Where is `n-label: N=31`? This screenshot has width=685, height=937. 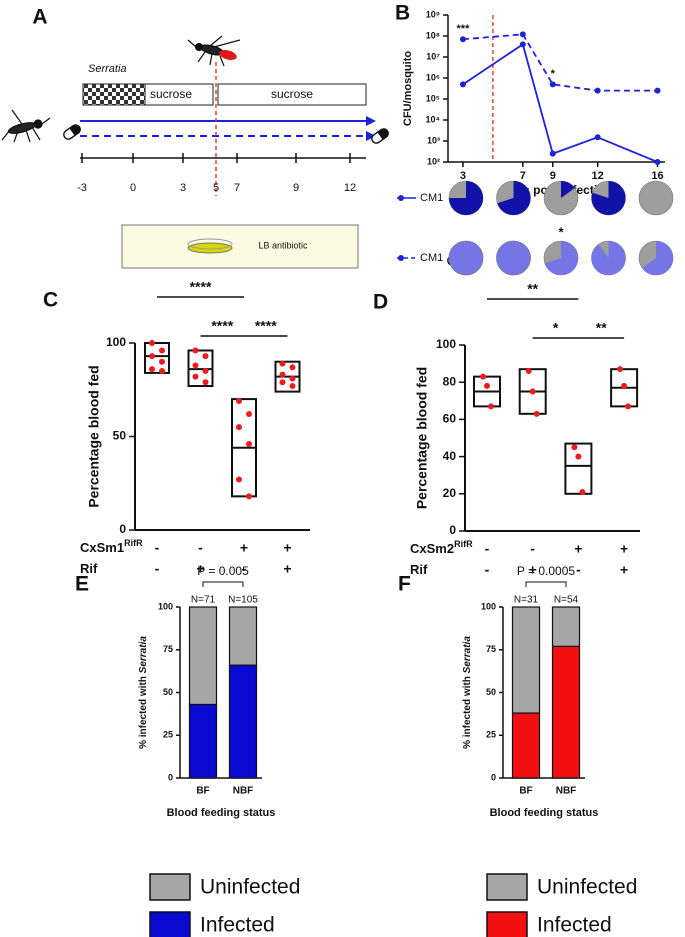
n-label: N=31 is located at coordinates (526, 600).